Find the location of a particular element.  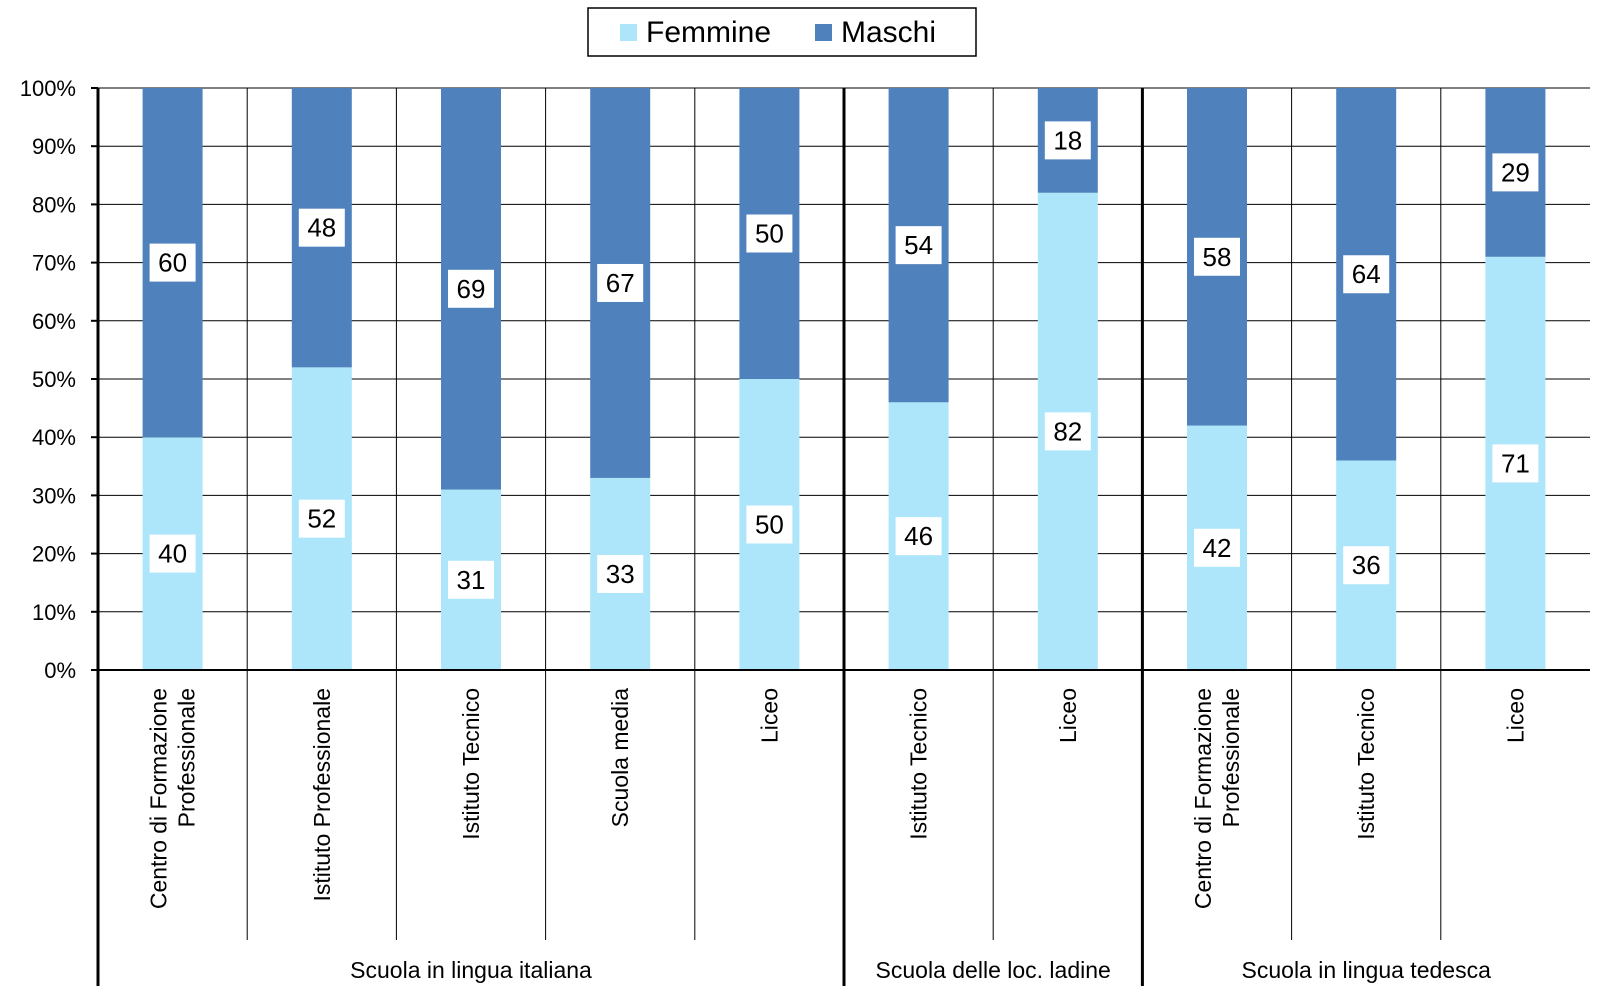

y-tick-label: 30% is located at coordinates (54, 495).